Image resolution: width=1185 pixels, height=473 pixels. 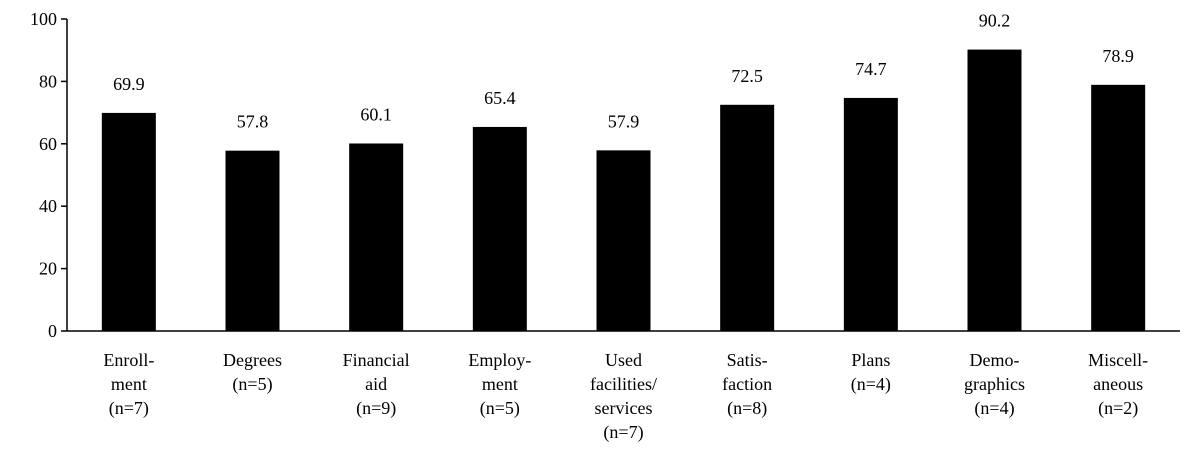 What do you see at coordinates (1118, 408) in the screenshot?
I see `category-label-line: (n=2)` at bounding box center [1118, 408].